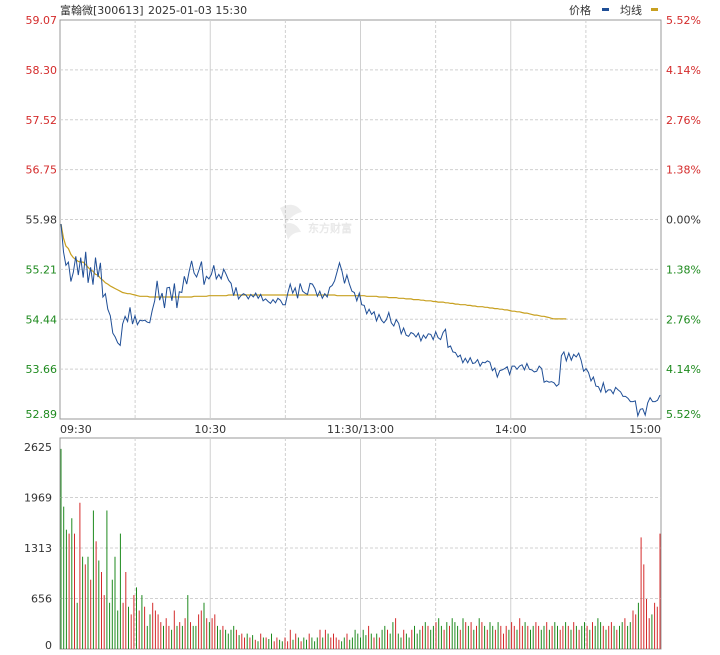 The image size is (720, 655). What do you see at coordinates (197, 10) in the screenshot?
I see `chart-datetime: 2025-01-03 15:30` at bounding box center [197, 10].